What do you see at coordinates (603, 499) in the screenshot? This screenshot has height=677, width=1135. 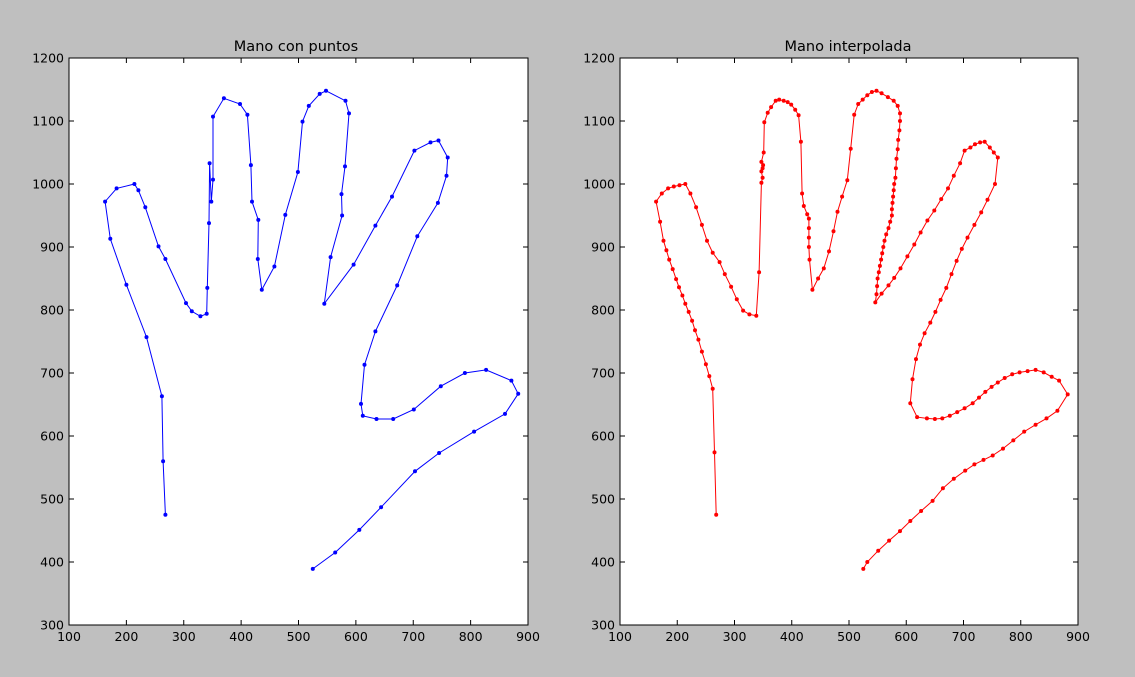 I see `y-tick-label: 500` at bounding box center [603, 499].